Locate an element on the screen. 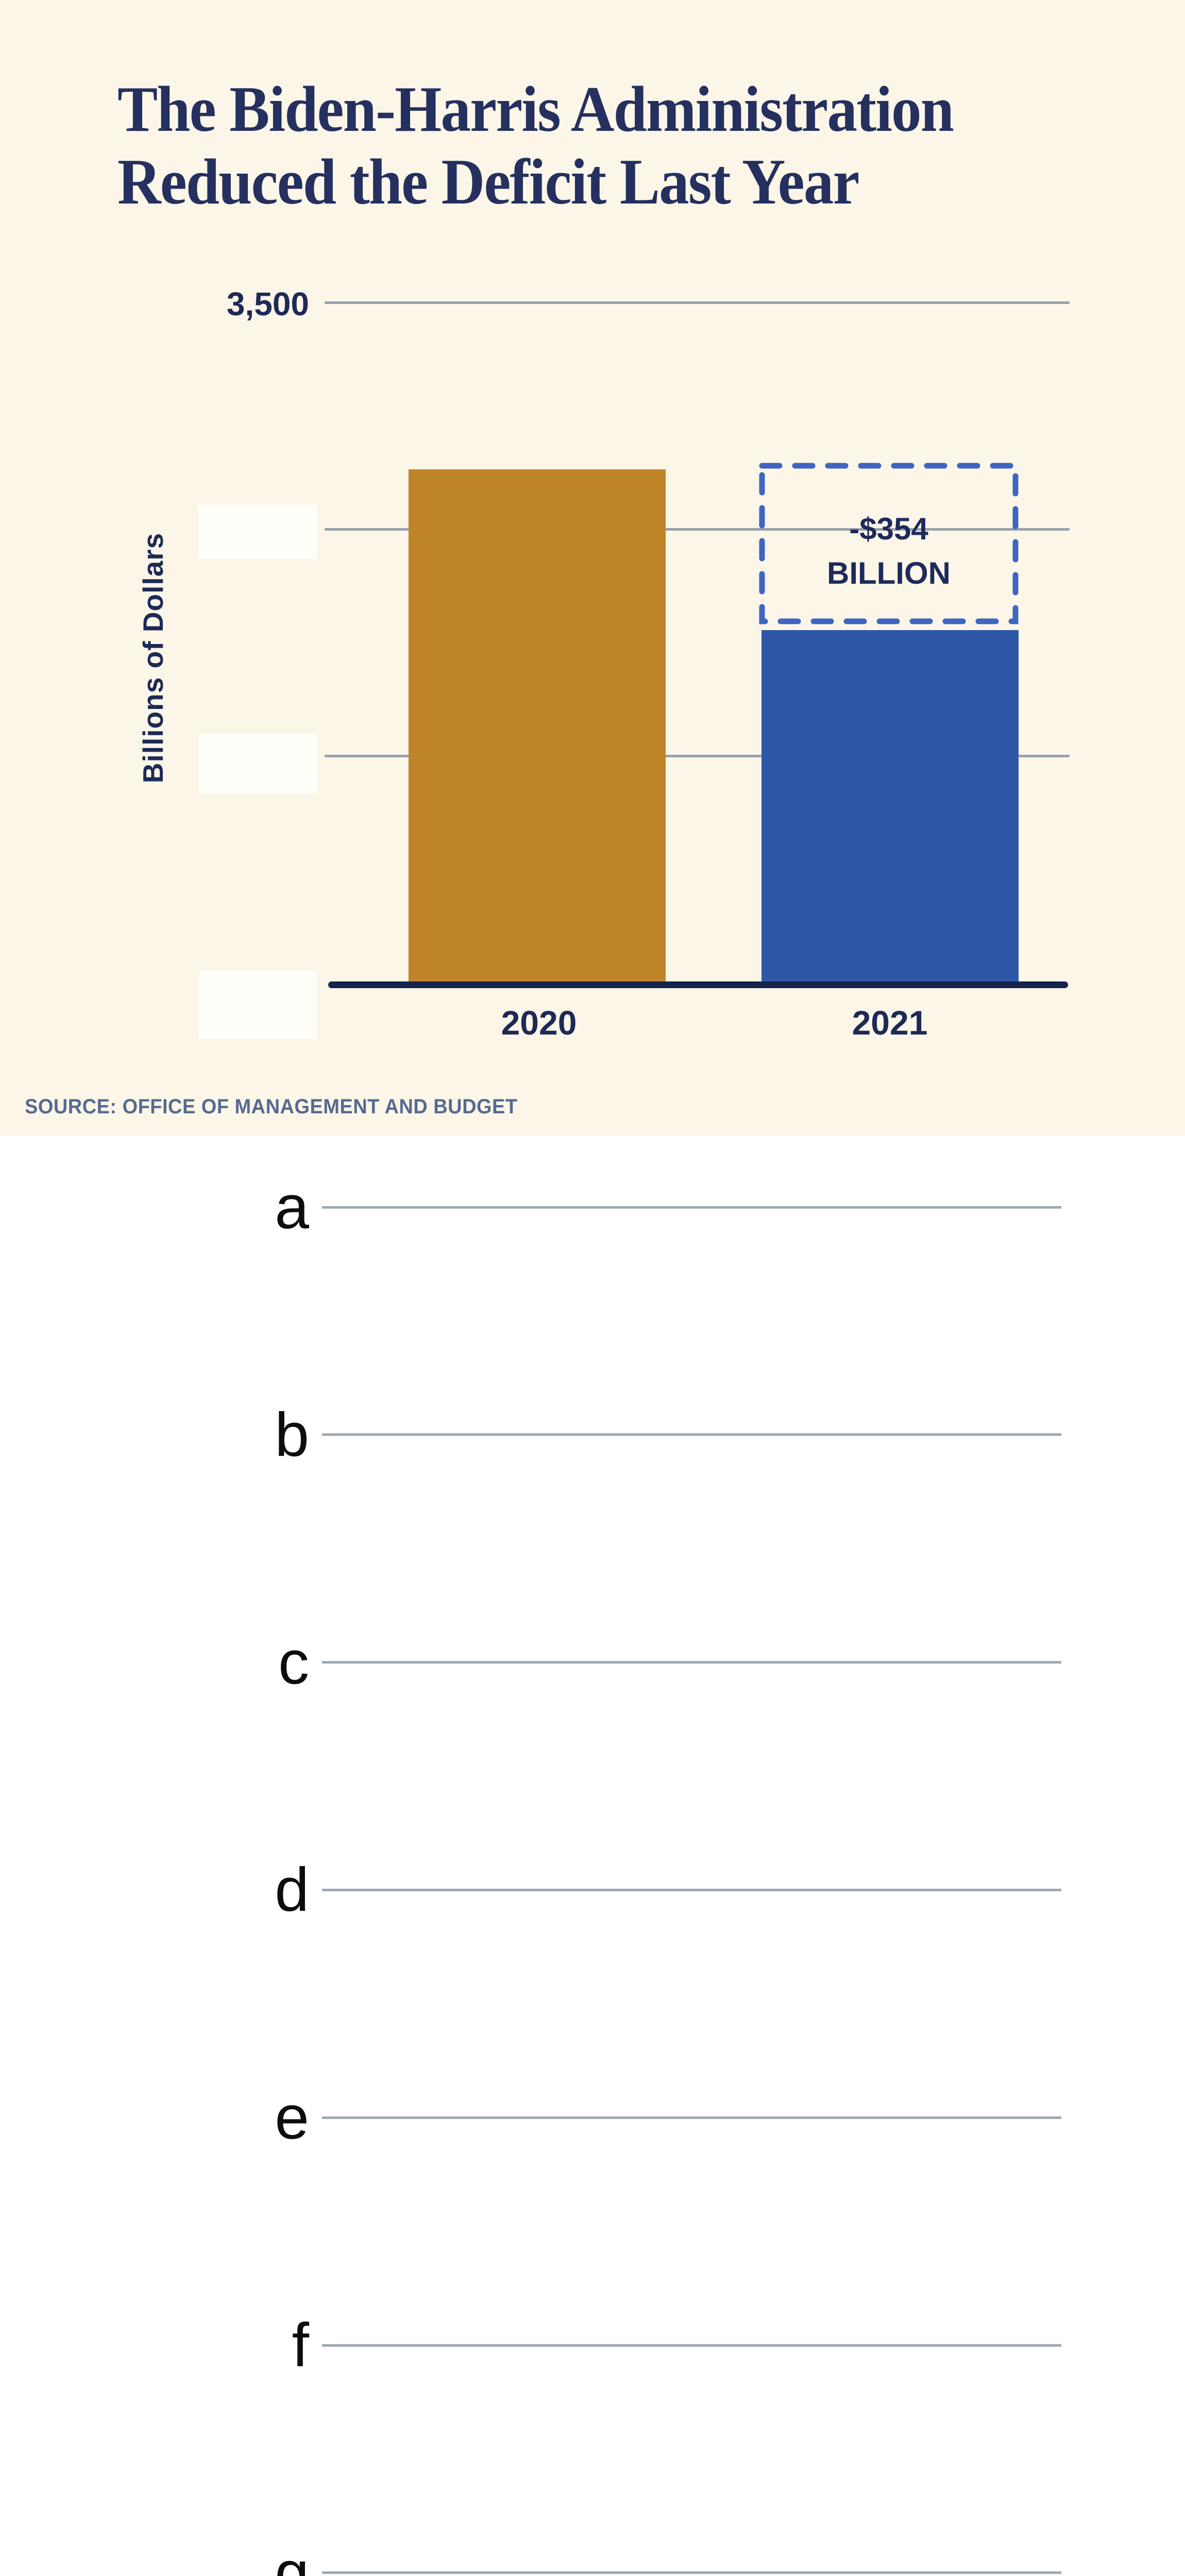  source-note: SOURCE: OFFICE OF MANAGEMENT AND BUDGET is located at coordinates (272, 1106).